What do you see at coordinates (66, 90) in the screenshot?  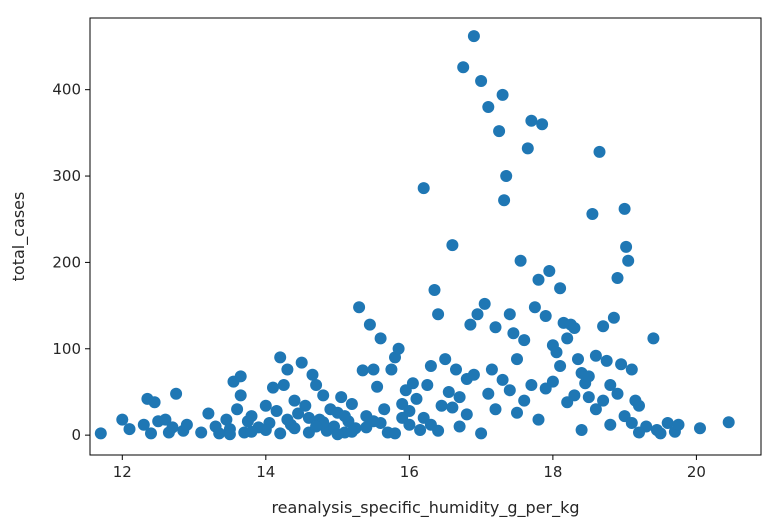 I see `y-tick-label: 400` at bounding box center [66, 90].